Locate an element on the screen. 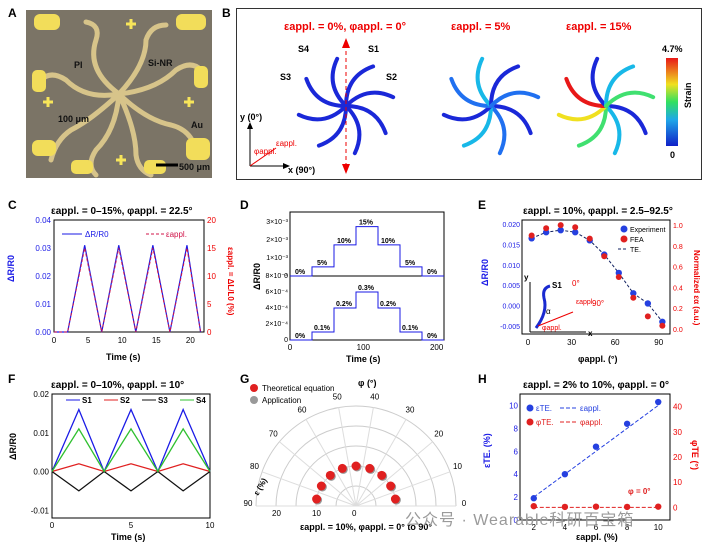 The height and width of the screenshot is (549, 705). h-y2tick: 20 is located at coordinates (677, 457).